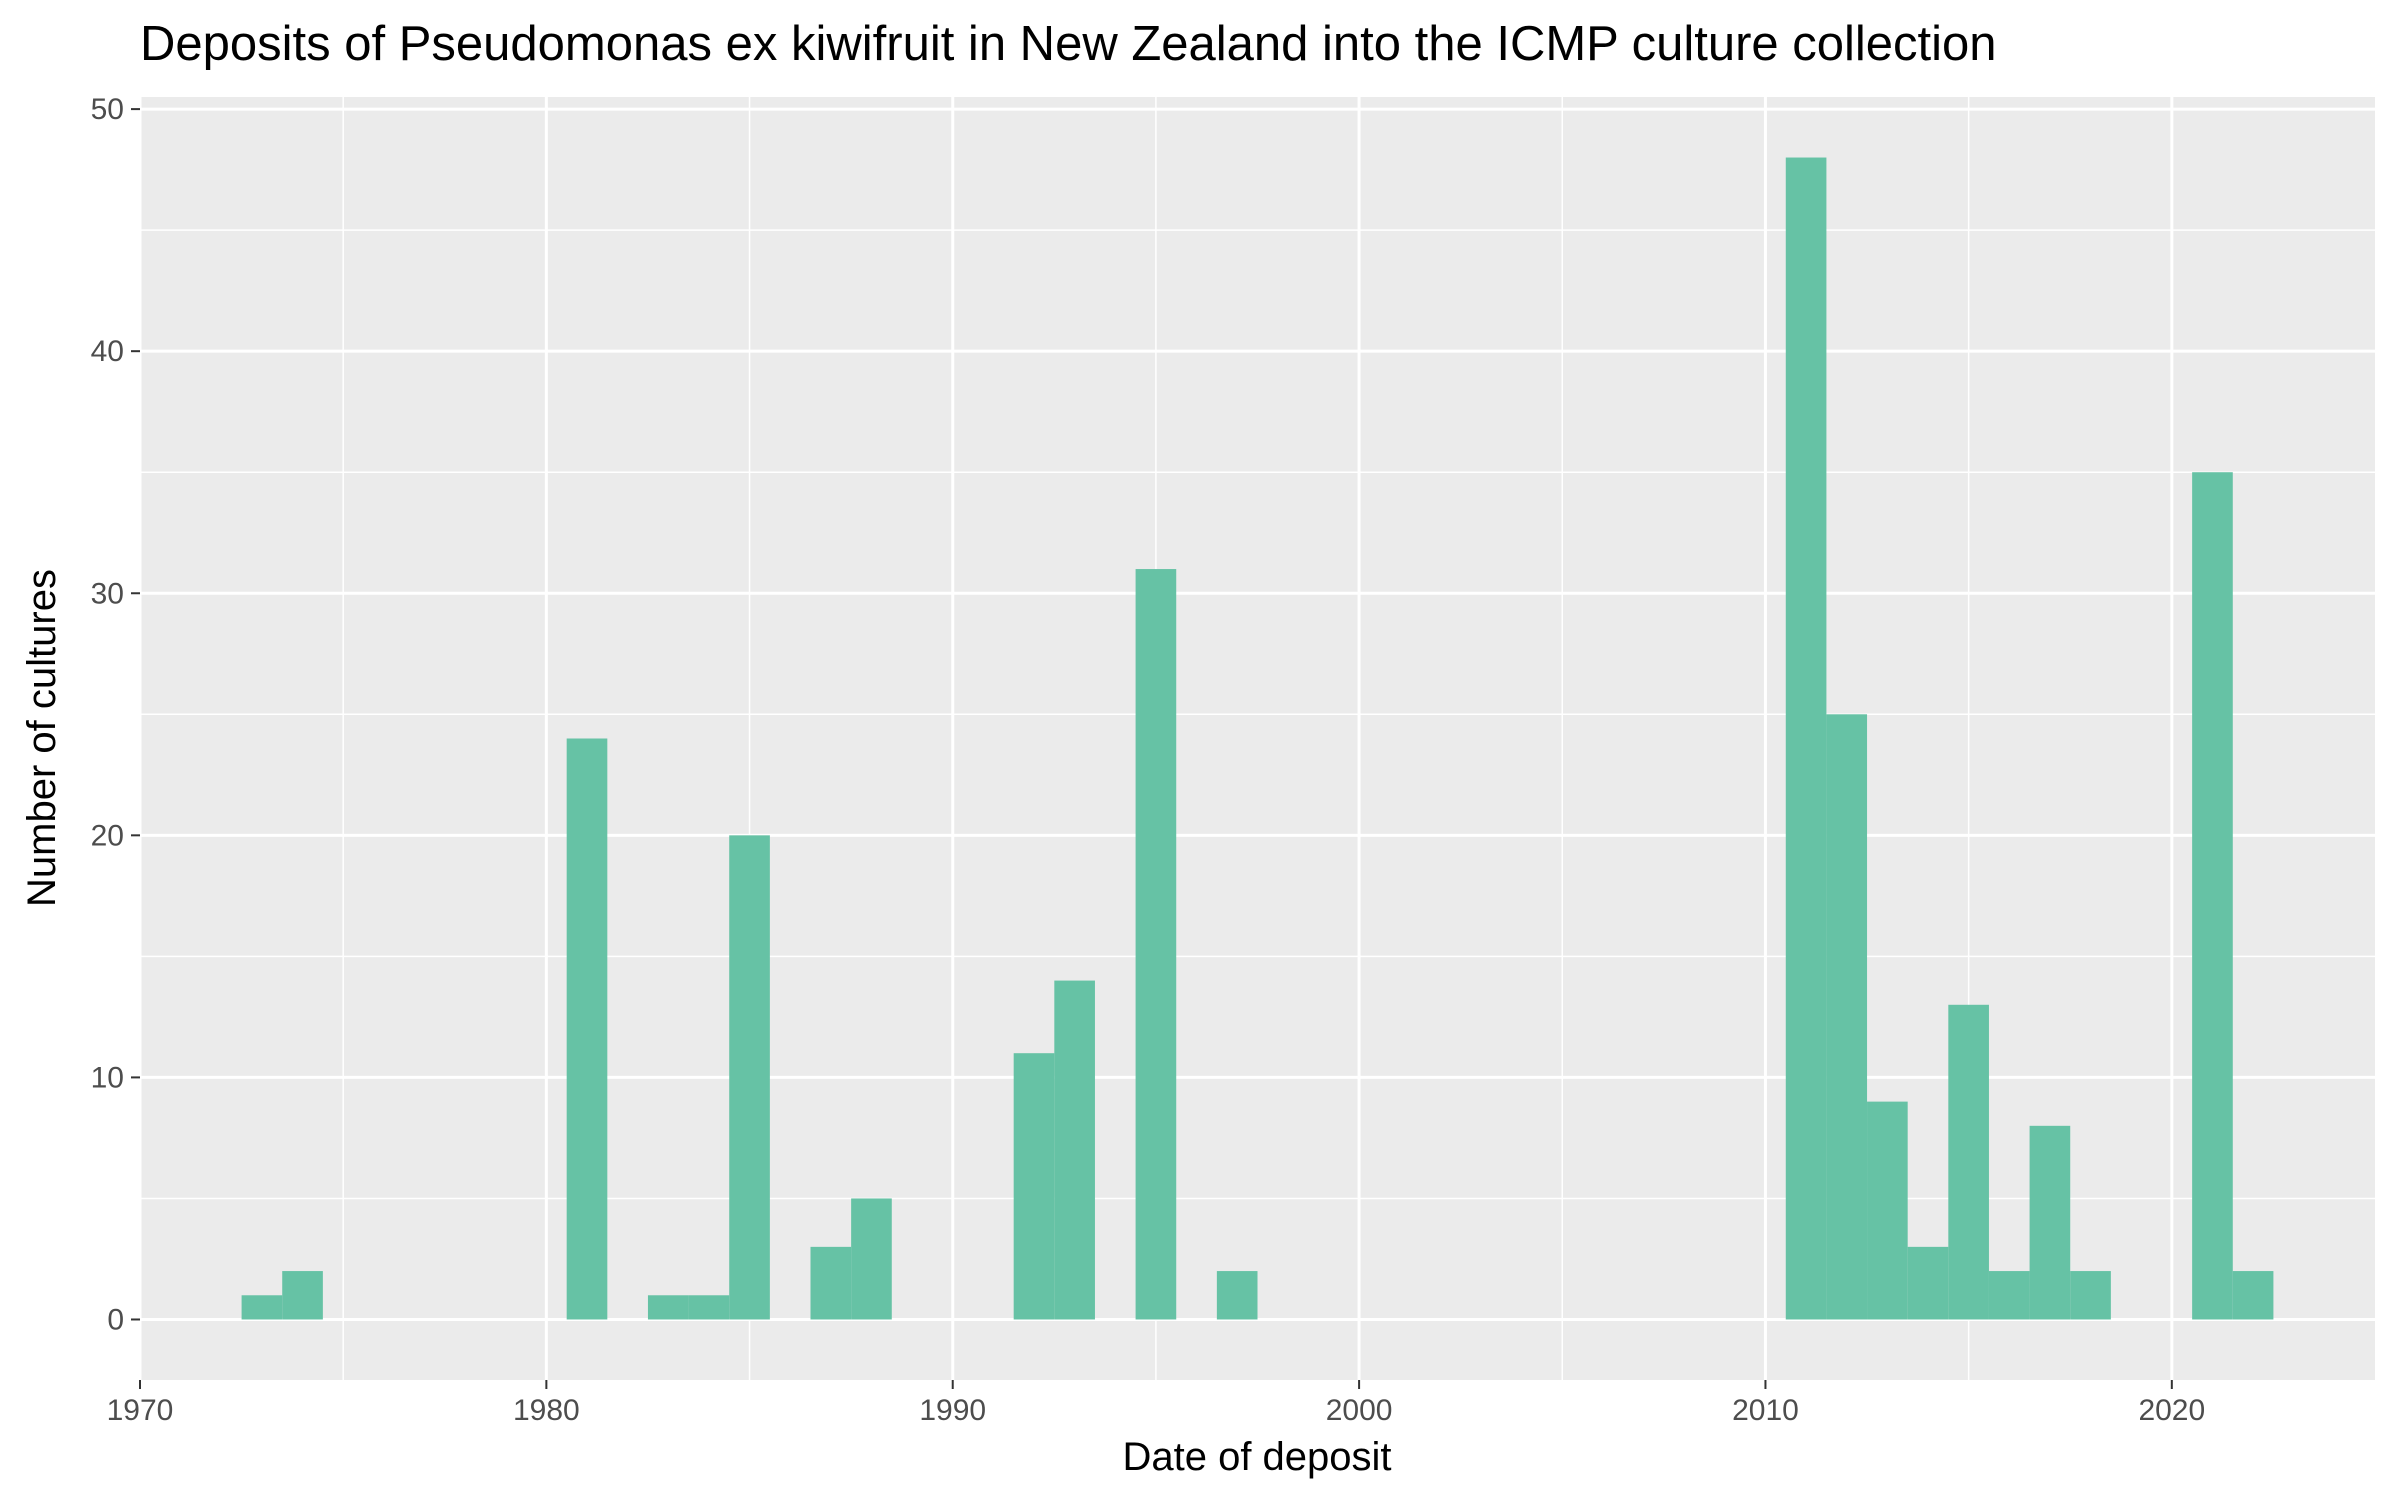 This screenshot has height=1500, width=2400. Describe the element at coordinates (107, 109) in the screenshot. I see `y-tick-label: 50` at that location.